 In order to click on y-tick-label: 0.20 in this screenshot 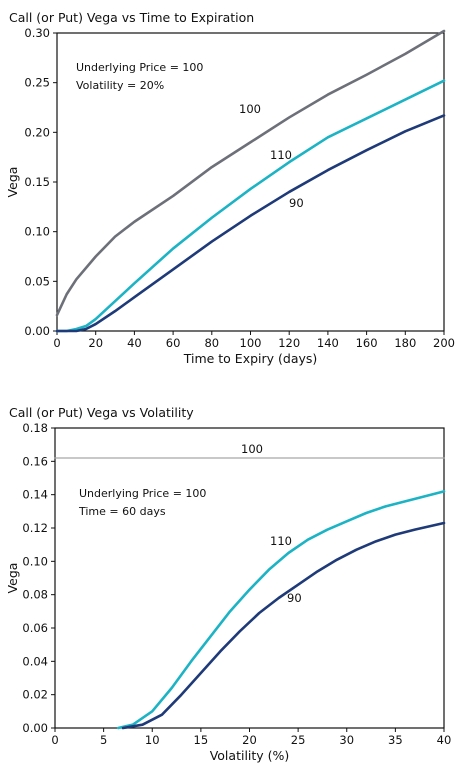, I will do `click(37, 132)`.